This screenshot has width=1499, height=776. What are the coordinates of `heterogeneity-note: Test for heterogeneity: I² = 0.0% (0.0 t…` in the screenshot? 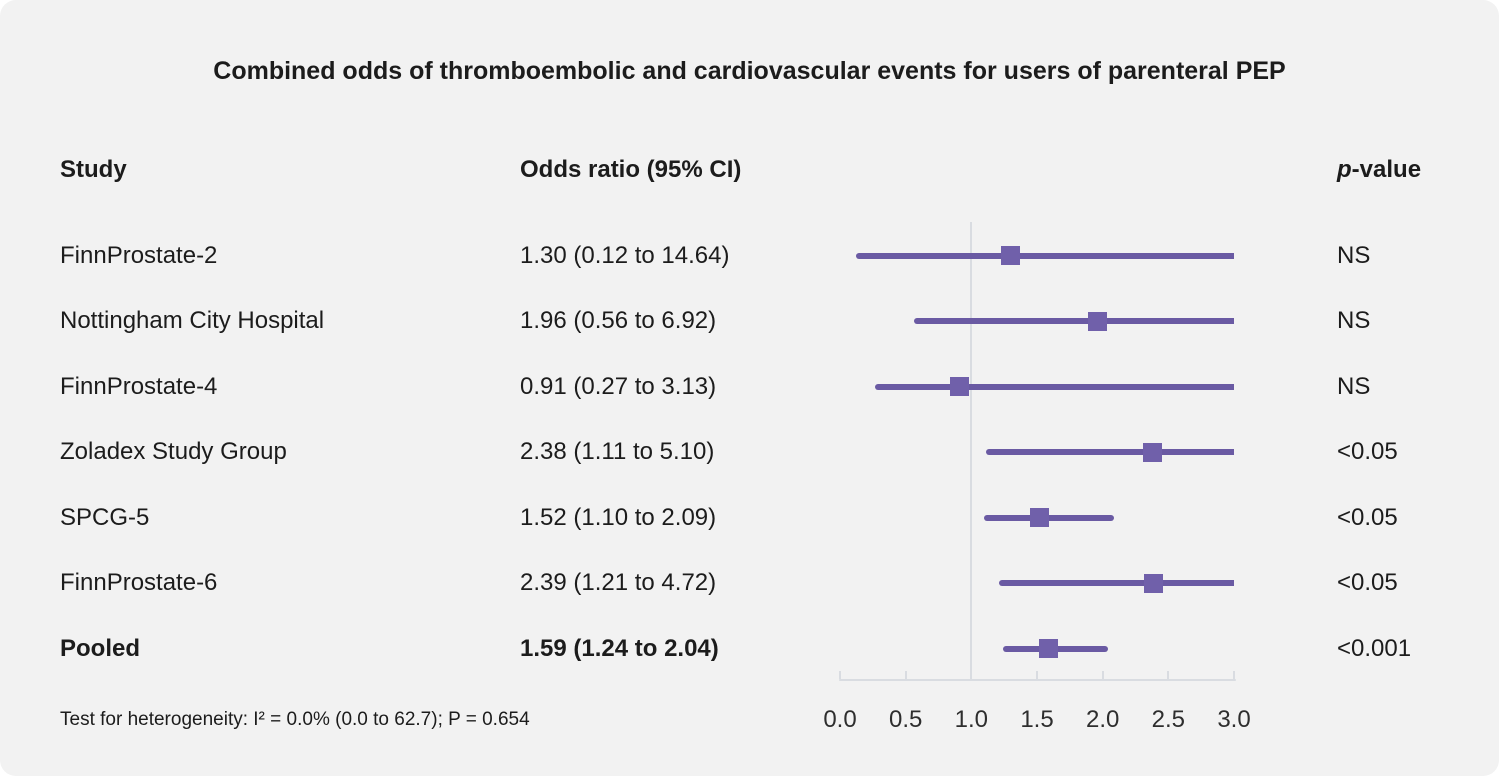 It's located at (295, 719).